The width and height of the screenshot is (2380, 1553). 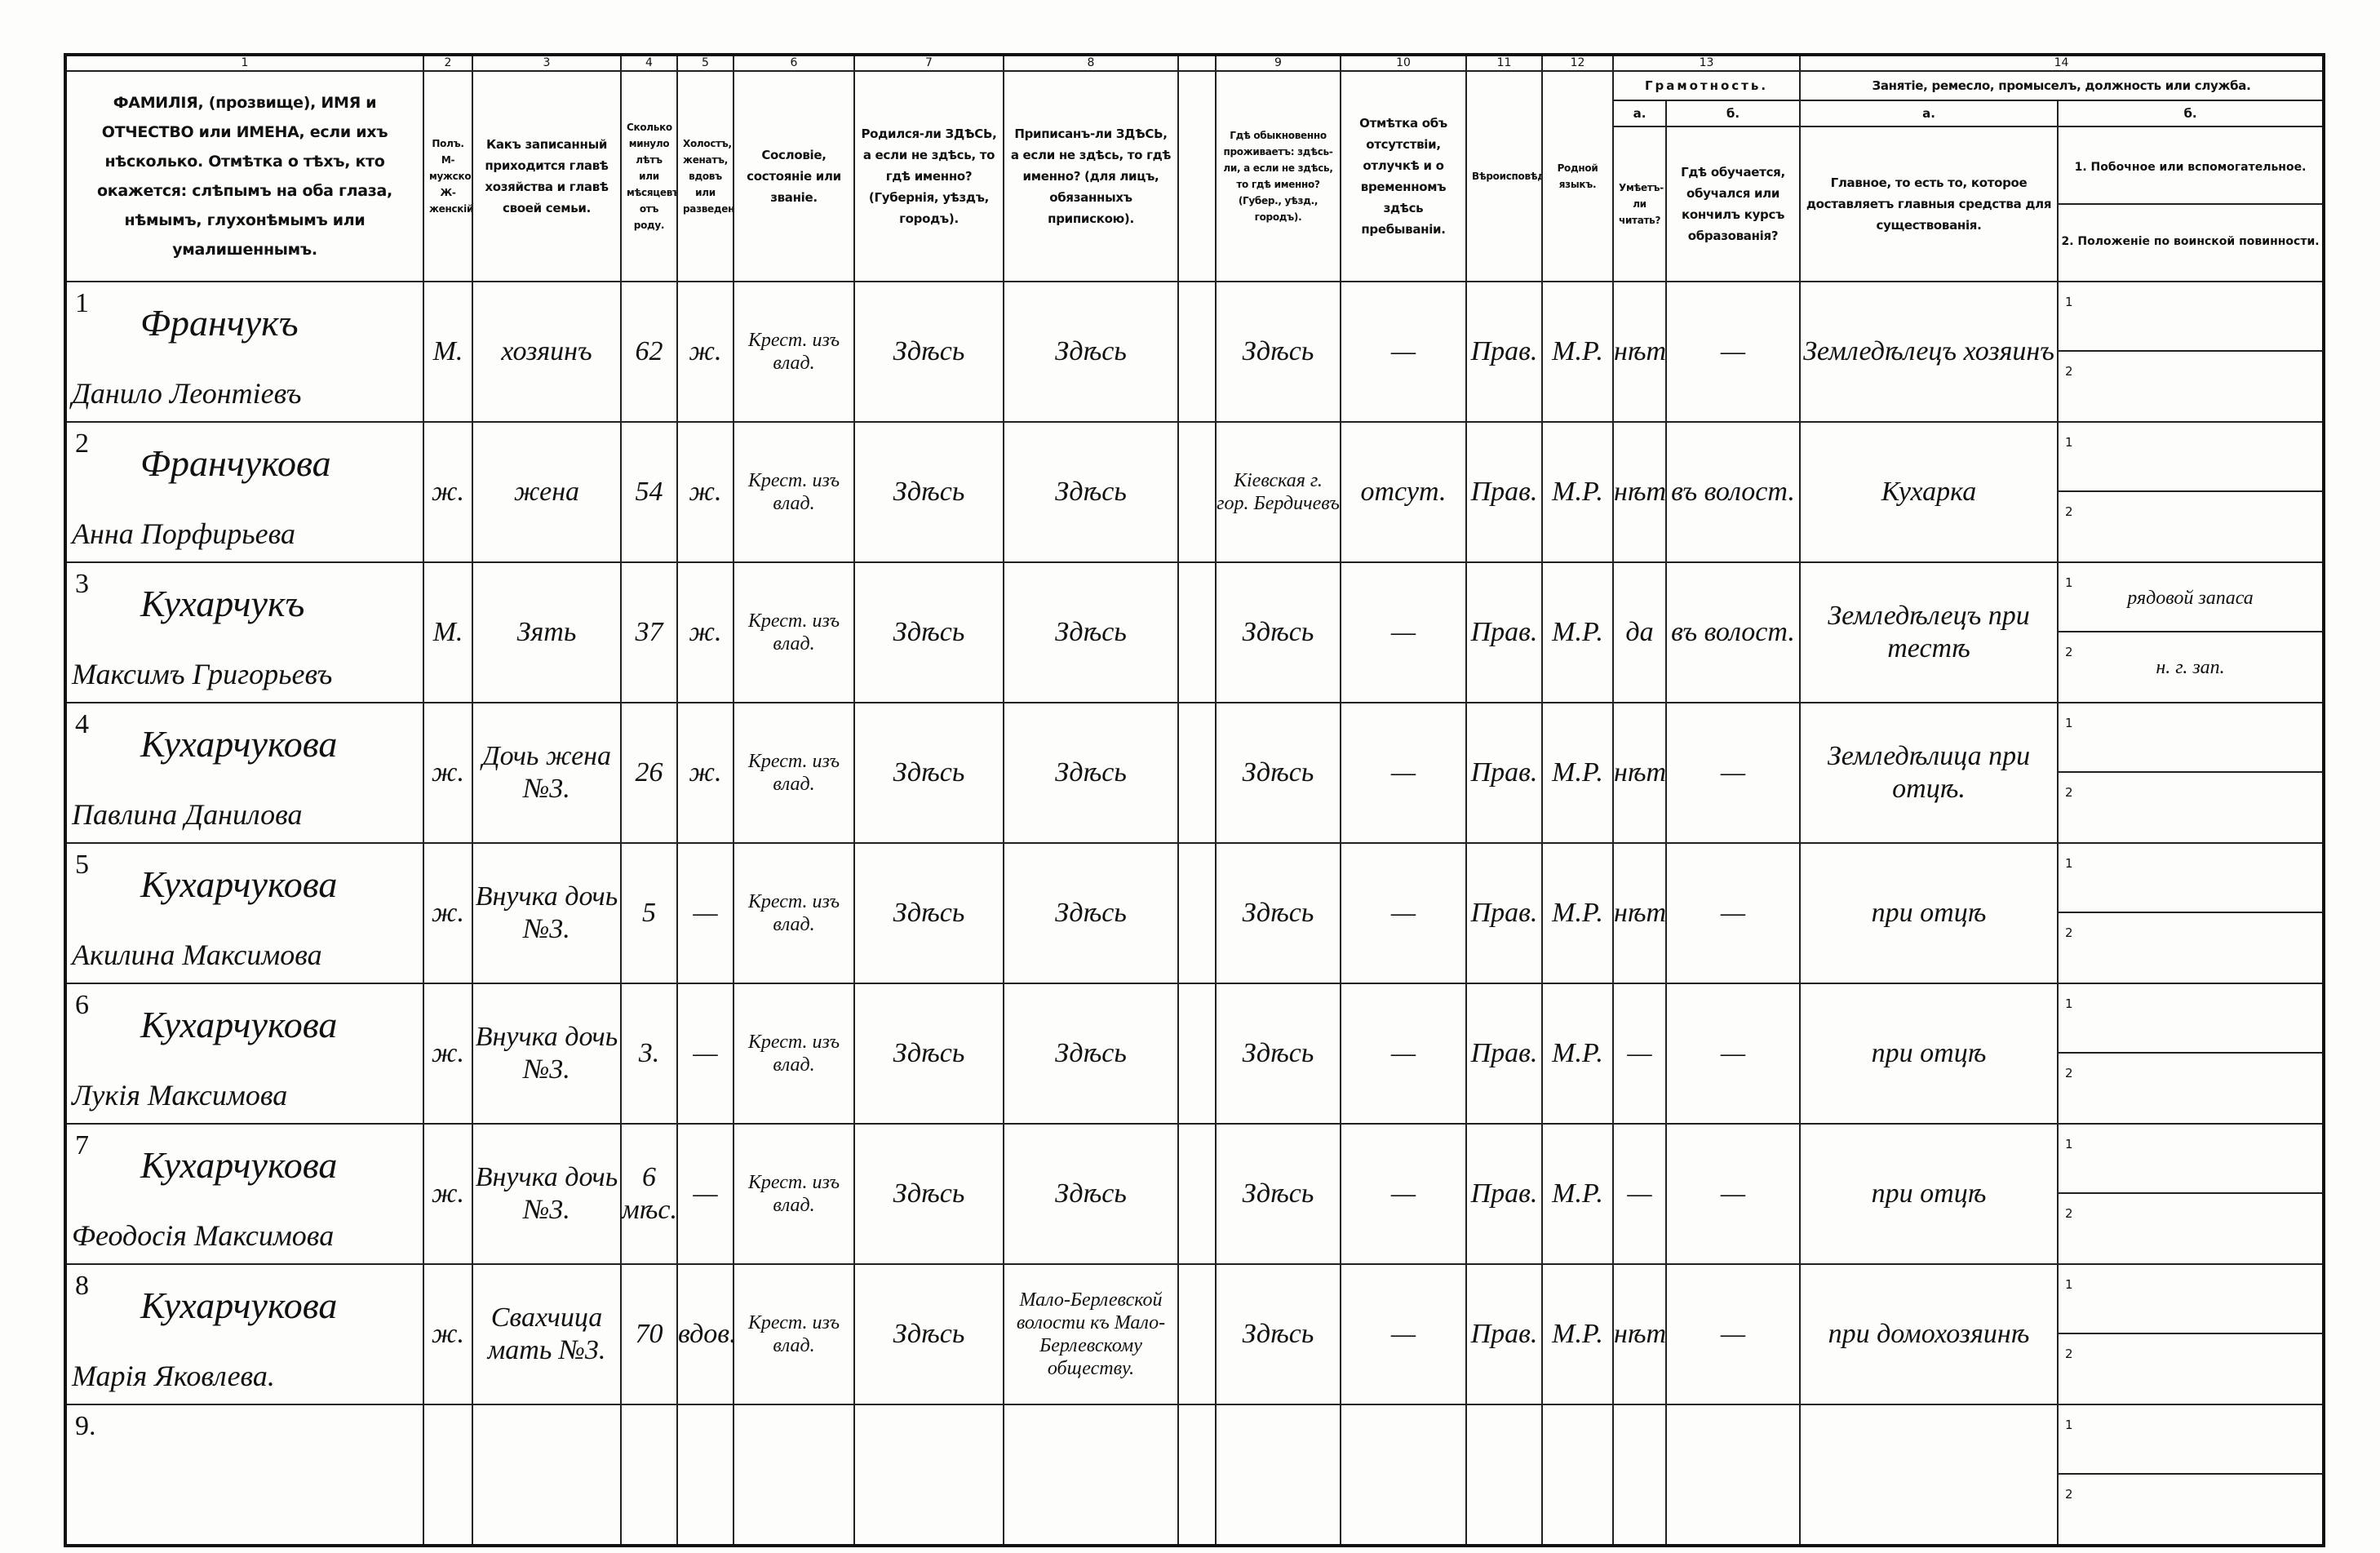 I want to click on military: н. г. зап., so click(x=2190, y=667).